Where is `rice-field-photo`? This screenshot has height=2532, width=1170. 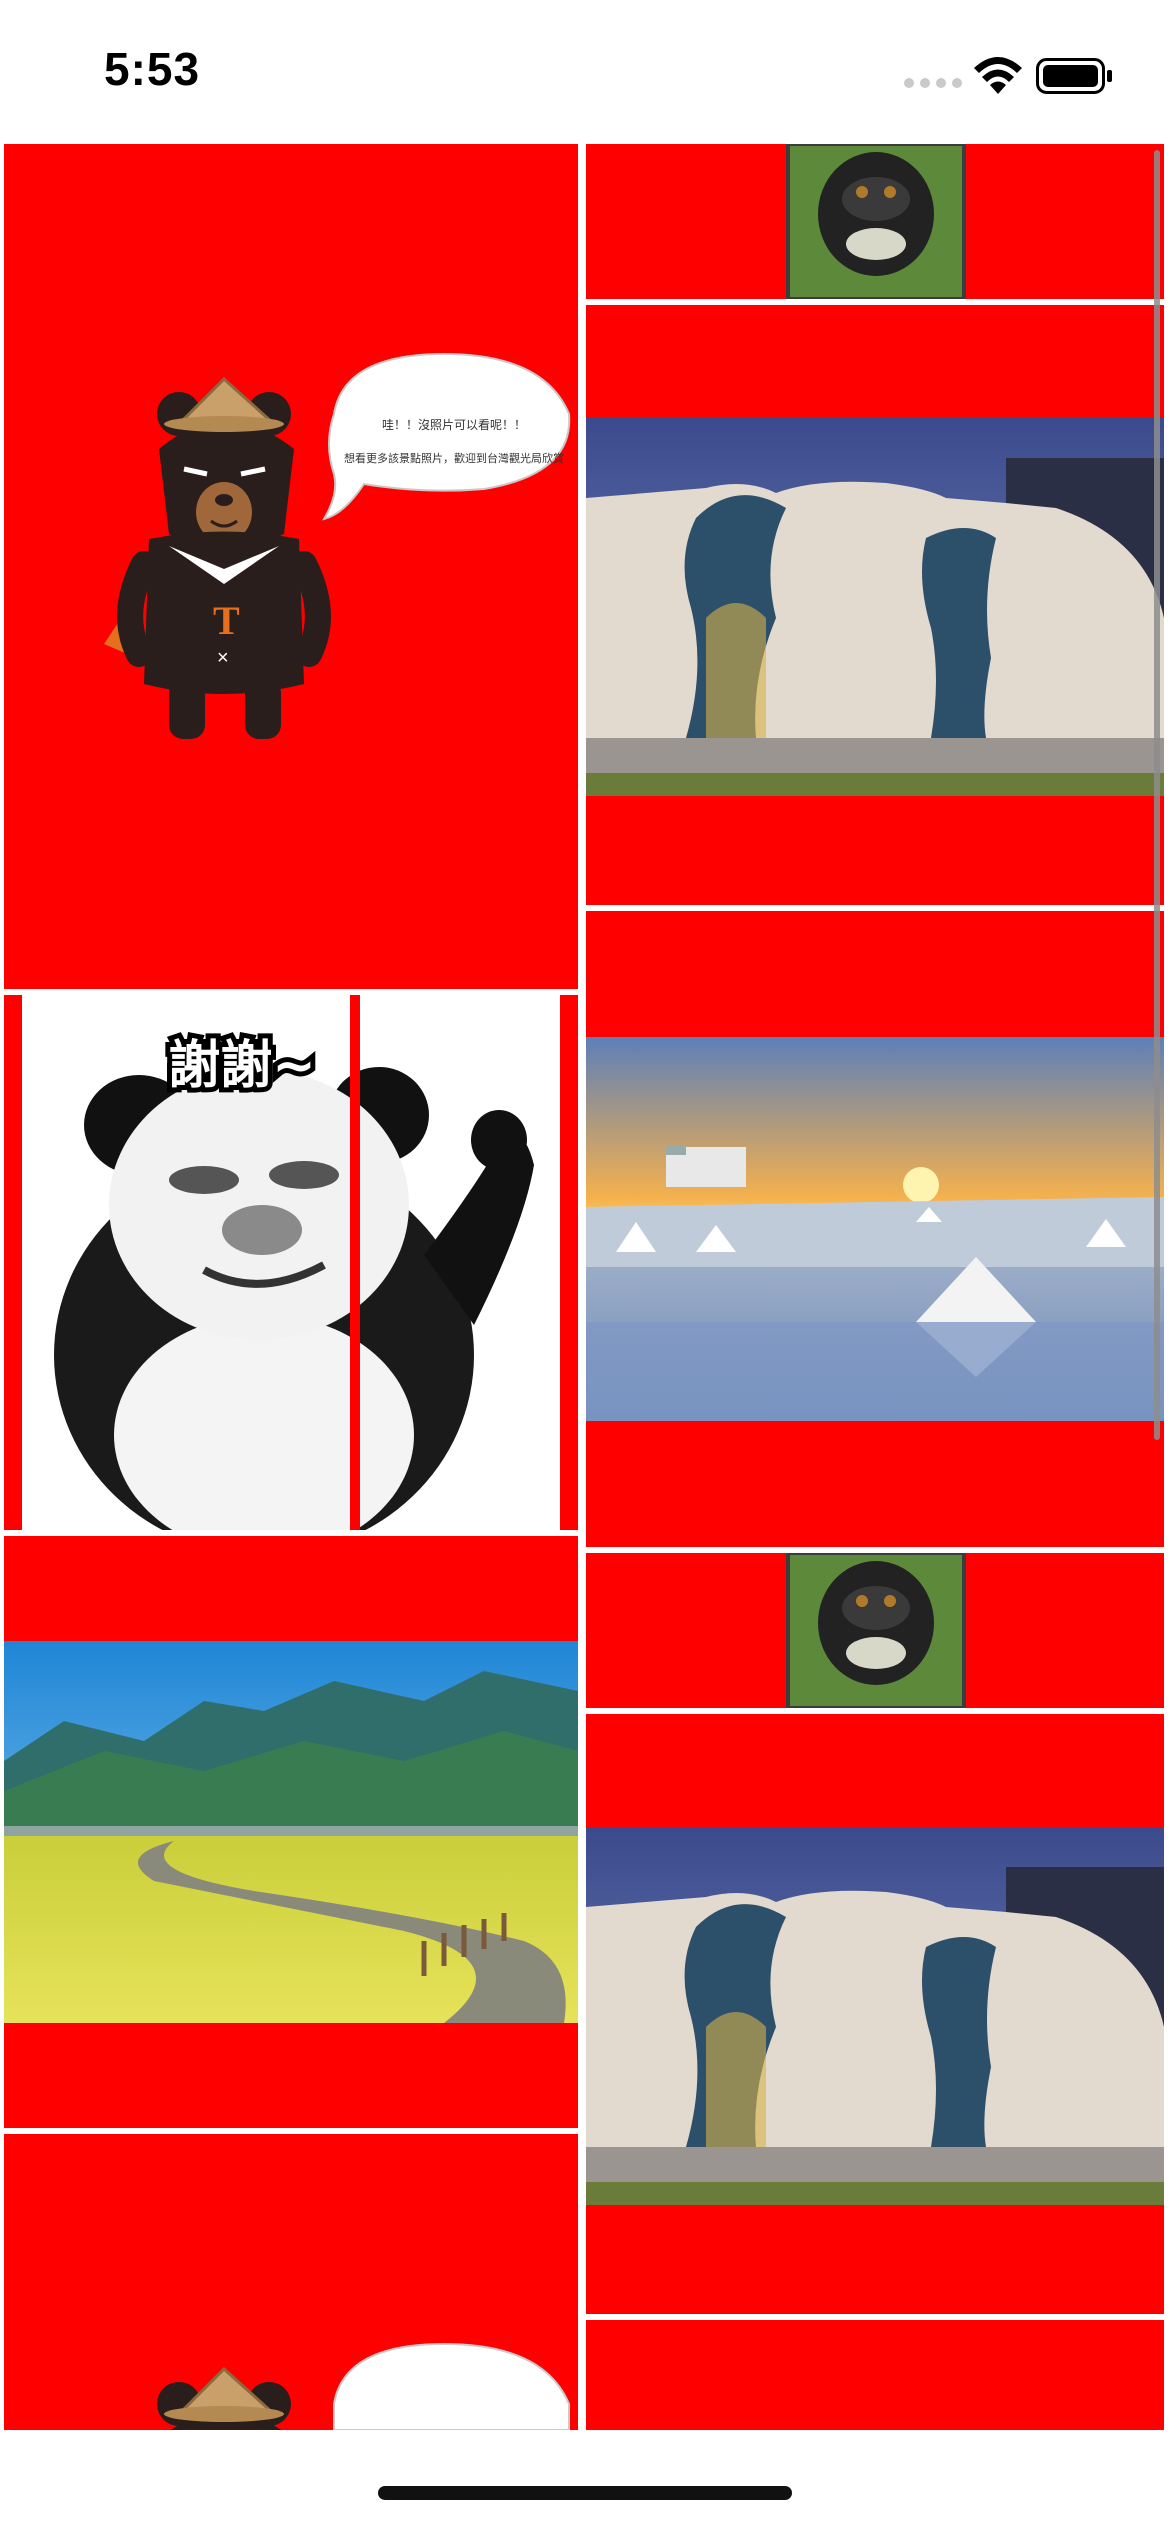 rice-field-photo is located at coordinates (291, 1832).